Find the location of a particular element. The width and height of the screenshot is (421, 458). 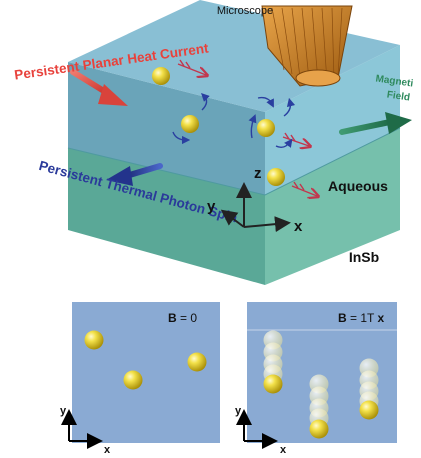

insb-label: InSb is located at coordinates (364, 257).